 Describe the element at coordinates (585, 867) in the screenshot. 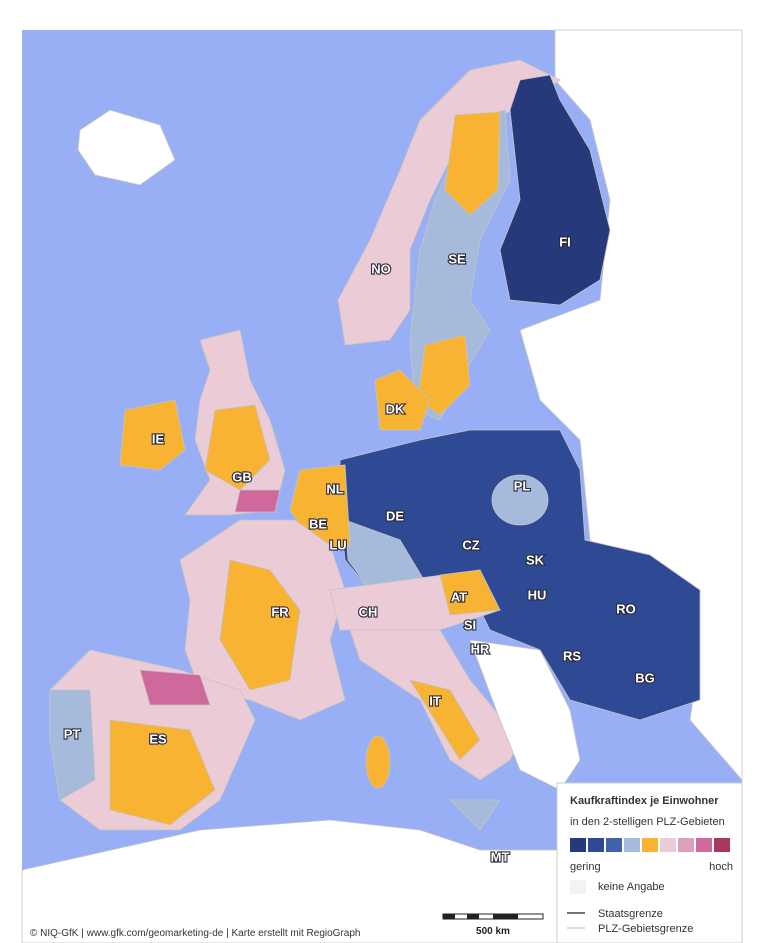

I see `legend-low: gering` at that location.